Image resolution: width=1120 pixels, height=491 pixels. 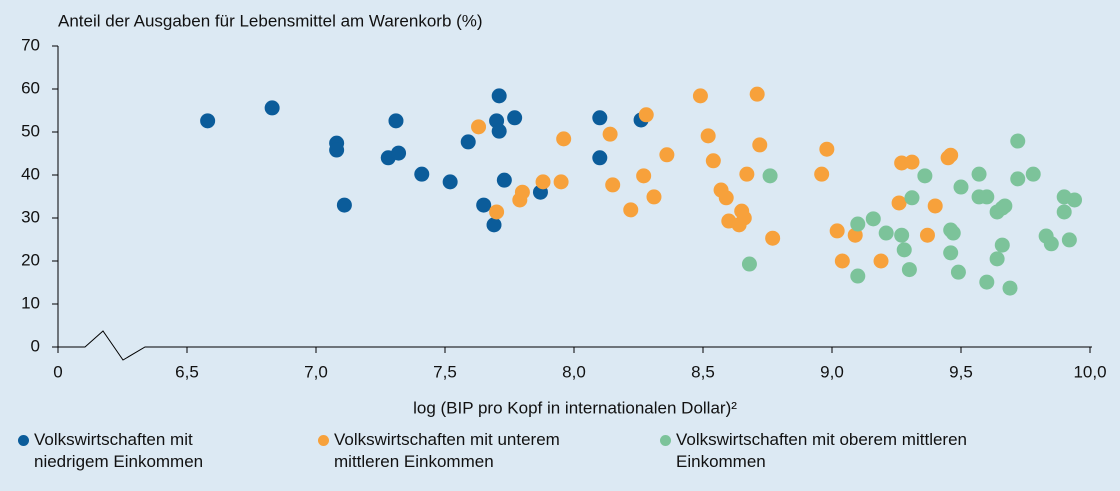 I want to click on y-tick-label: 20, so click(x=30, y=259).